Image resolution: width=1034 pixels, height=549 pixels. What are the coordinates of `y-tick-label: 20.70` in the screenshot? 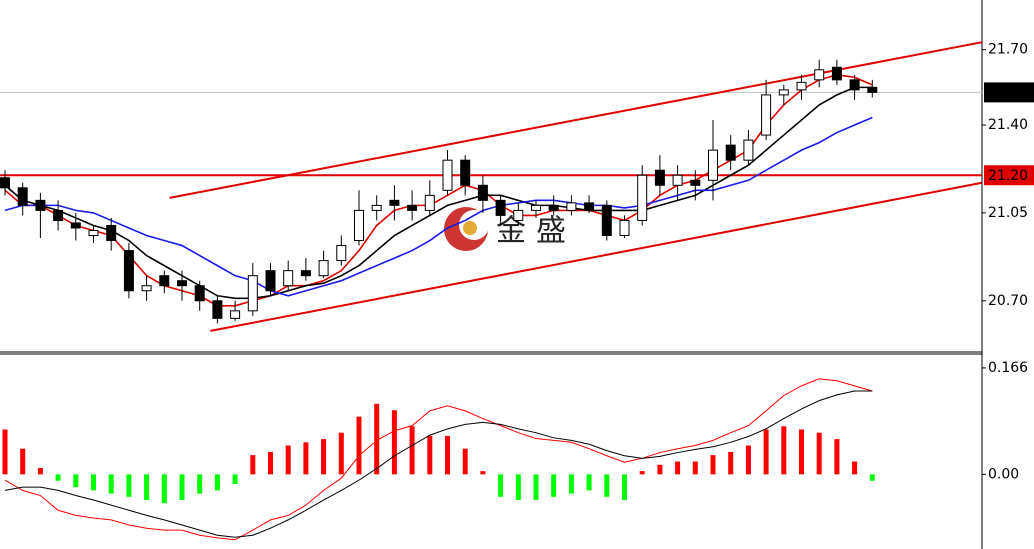 It's located at (1008, 301).